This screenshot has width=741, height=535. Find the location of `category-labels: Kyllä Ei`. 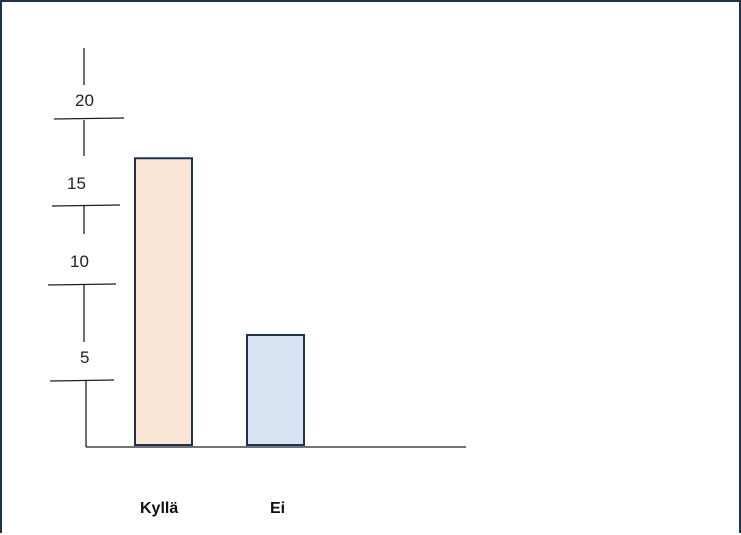

category-labels: Kyllä Ei is located at coordinates (212, 508).